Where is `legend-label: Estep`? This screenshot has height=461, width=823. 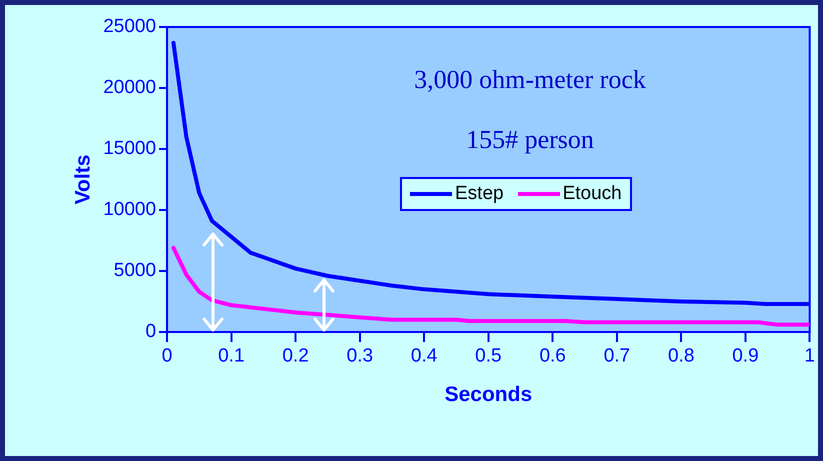 legend-label: Estep is located at coordinates (479, 194).